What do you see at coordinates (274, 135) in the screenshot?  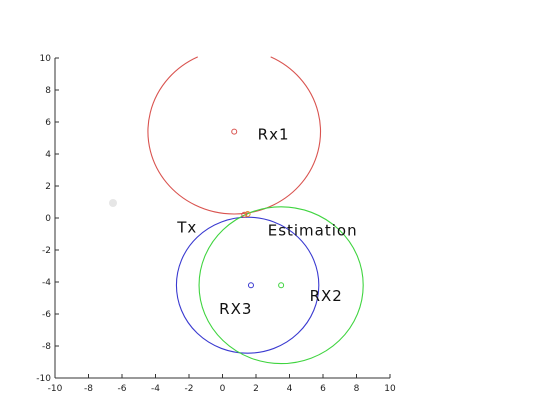 I see `label-rx1: Rx1` at bounding box center [274, 135].